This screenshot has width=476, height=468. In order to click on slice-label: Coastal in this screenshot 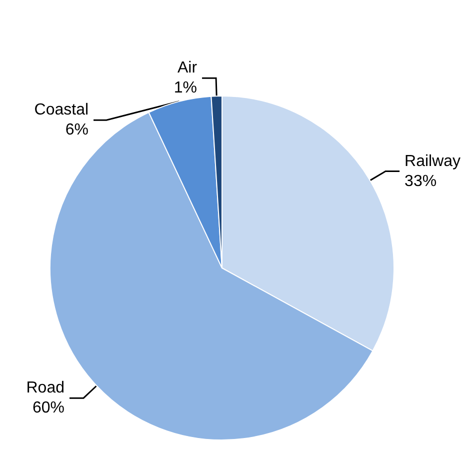, I will do `click(61, 110)`.